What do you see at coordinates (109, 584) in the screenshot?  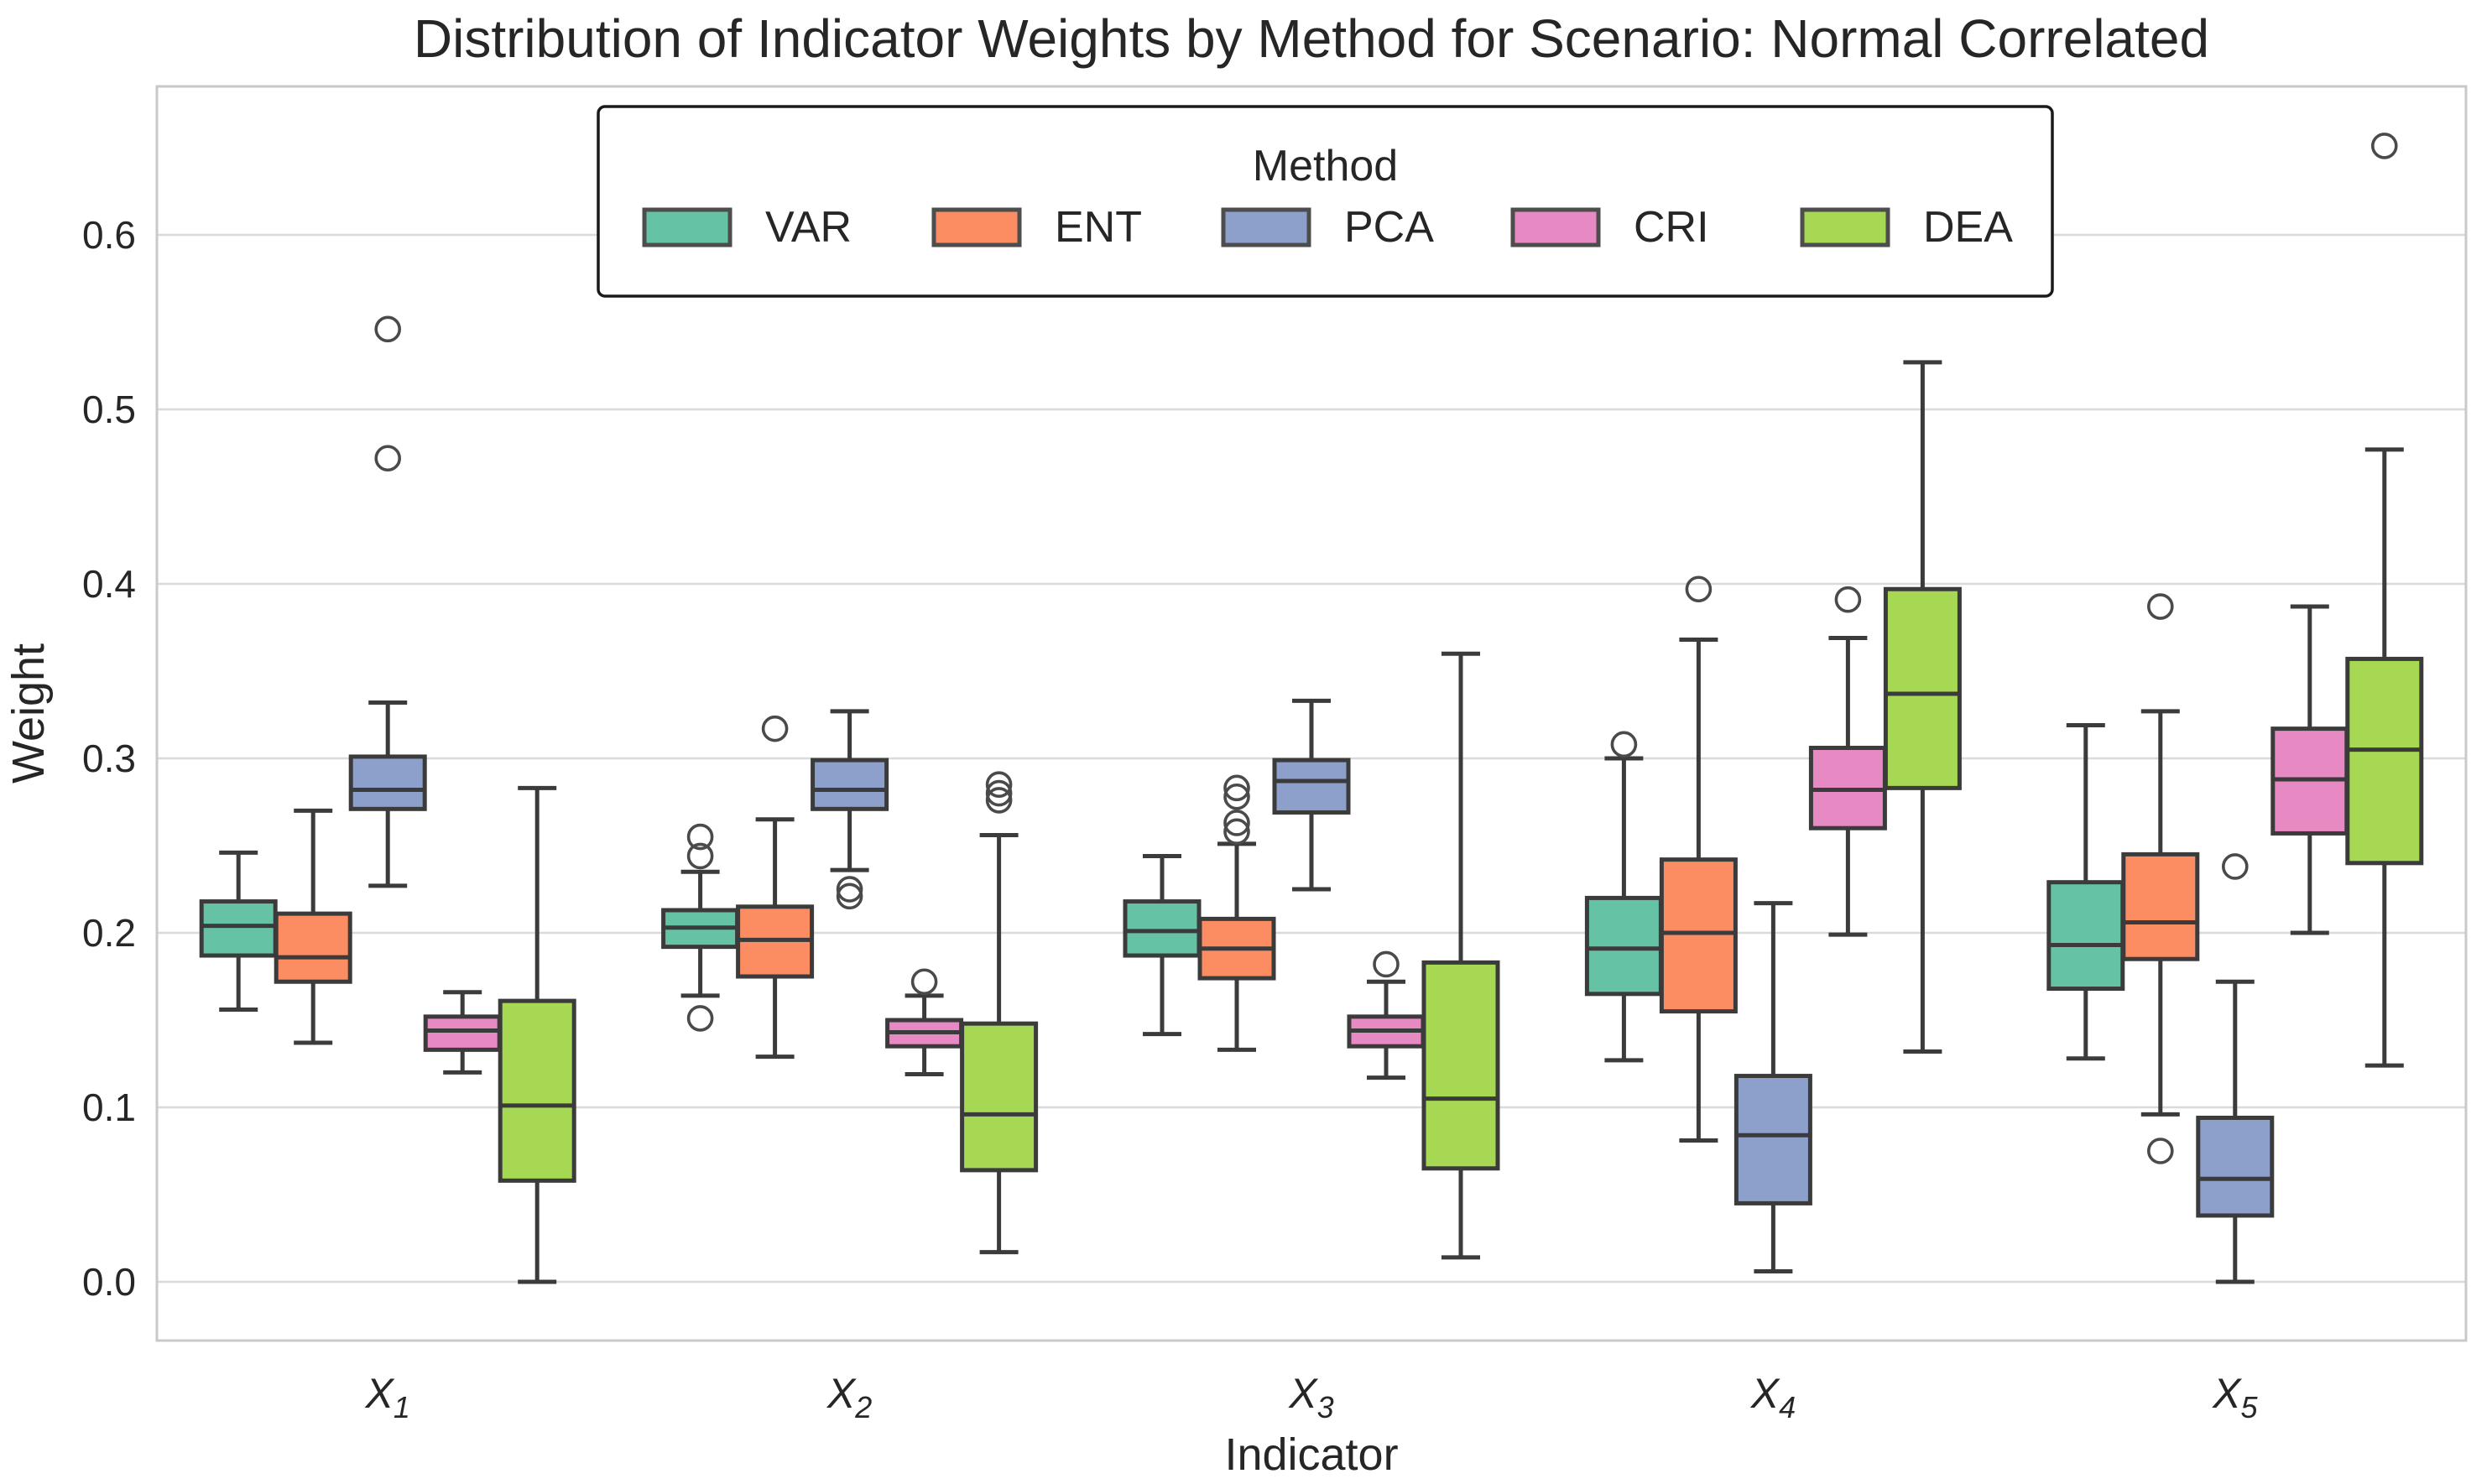 I see `y-tick-label: 0.4` at bounding box center [109, 584].